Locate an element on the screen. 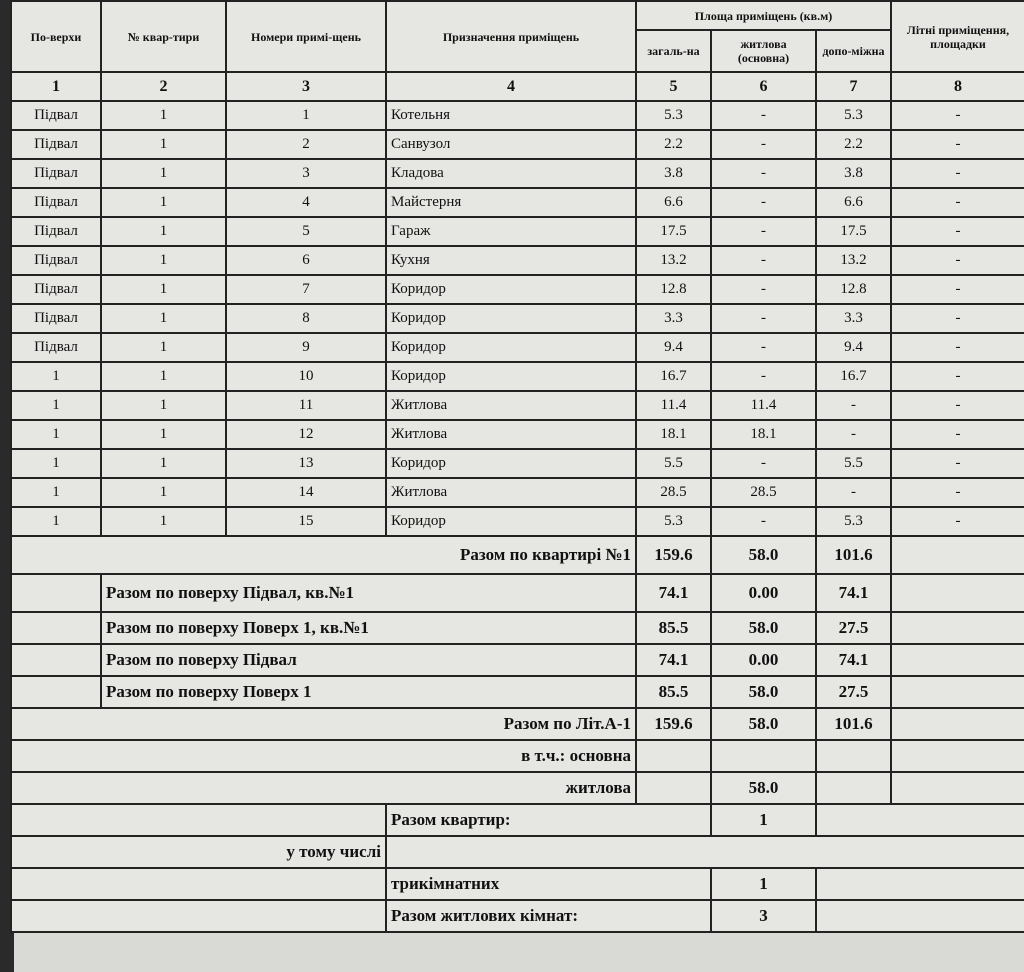 This screenshot has height=972, width=1024. purpose-cell: Санвузол is located at coordinates (511, 144).